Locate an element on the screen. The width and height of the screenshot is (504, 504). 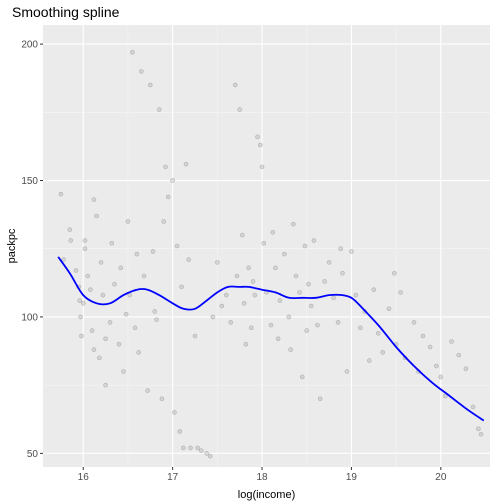
x-axis-title: log(income) is located at coordinates (266, 495).